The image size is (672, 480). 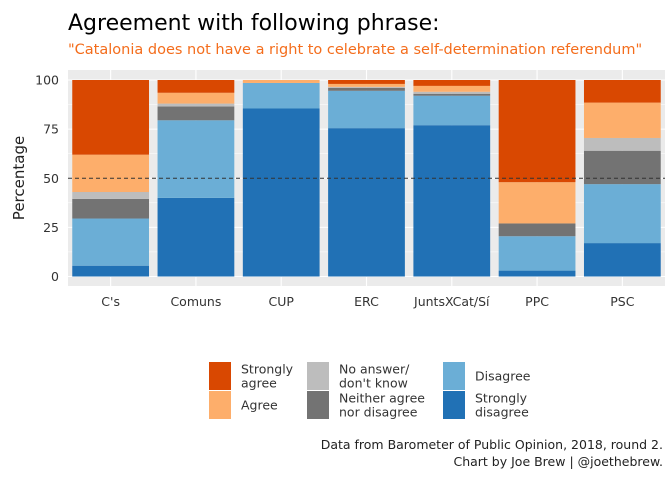 What do you see at coordinates (196, 86) in the screenshot?
I see `bar-comuns-strongly-agree` at bounding box center [196, 86].